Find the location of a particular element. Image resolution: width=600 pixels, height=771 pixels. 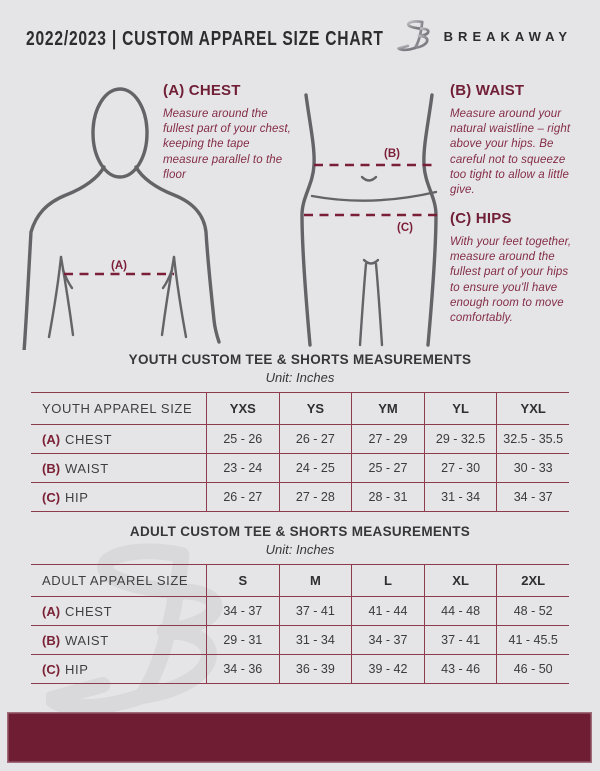

watermark-logo-icon is located at coordinates (134, 629).